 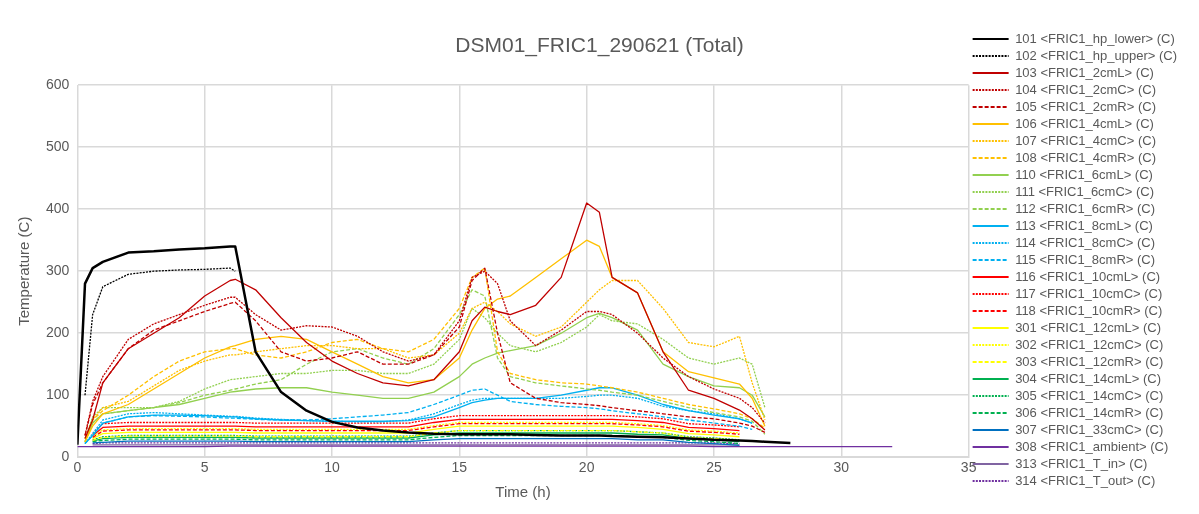 I want to click on legend-label: 103 <FRIC1_2cmL> (C), so click(x=1084, y=72).